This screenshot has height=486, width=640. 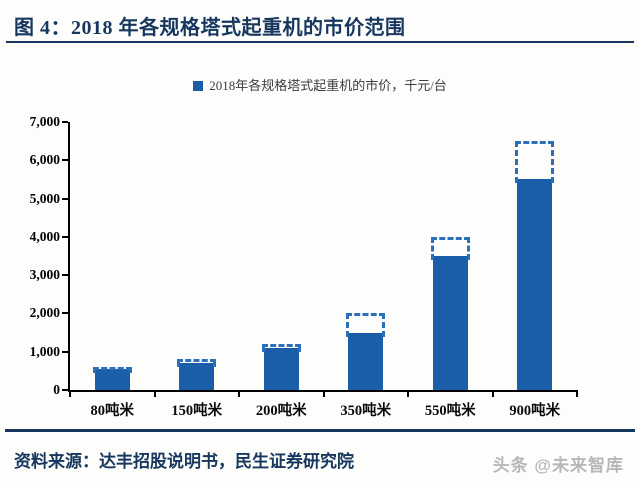 I want to click on legend-swatch-icon, so click(x=198, y=86).